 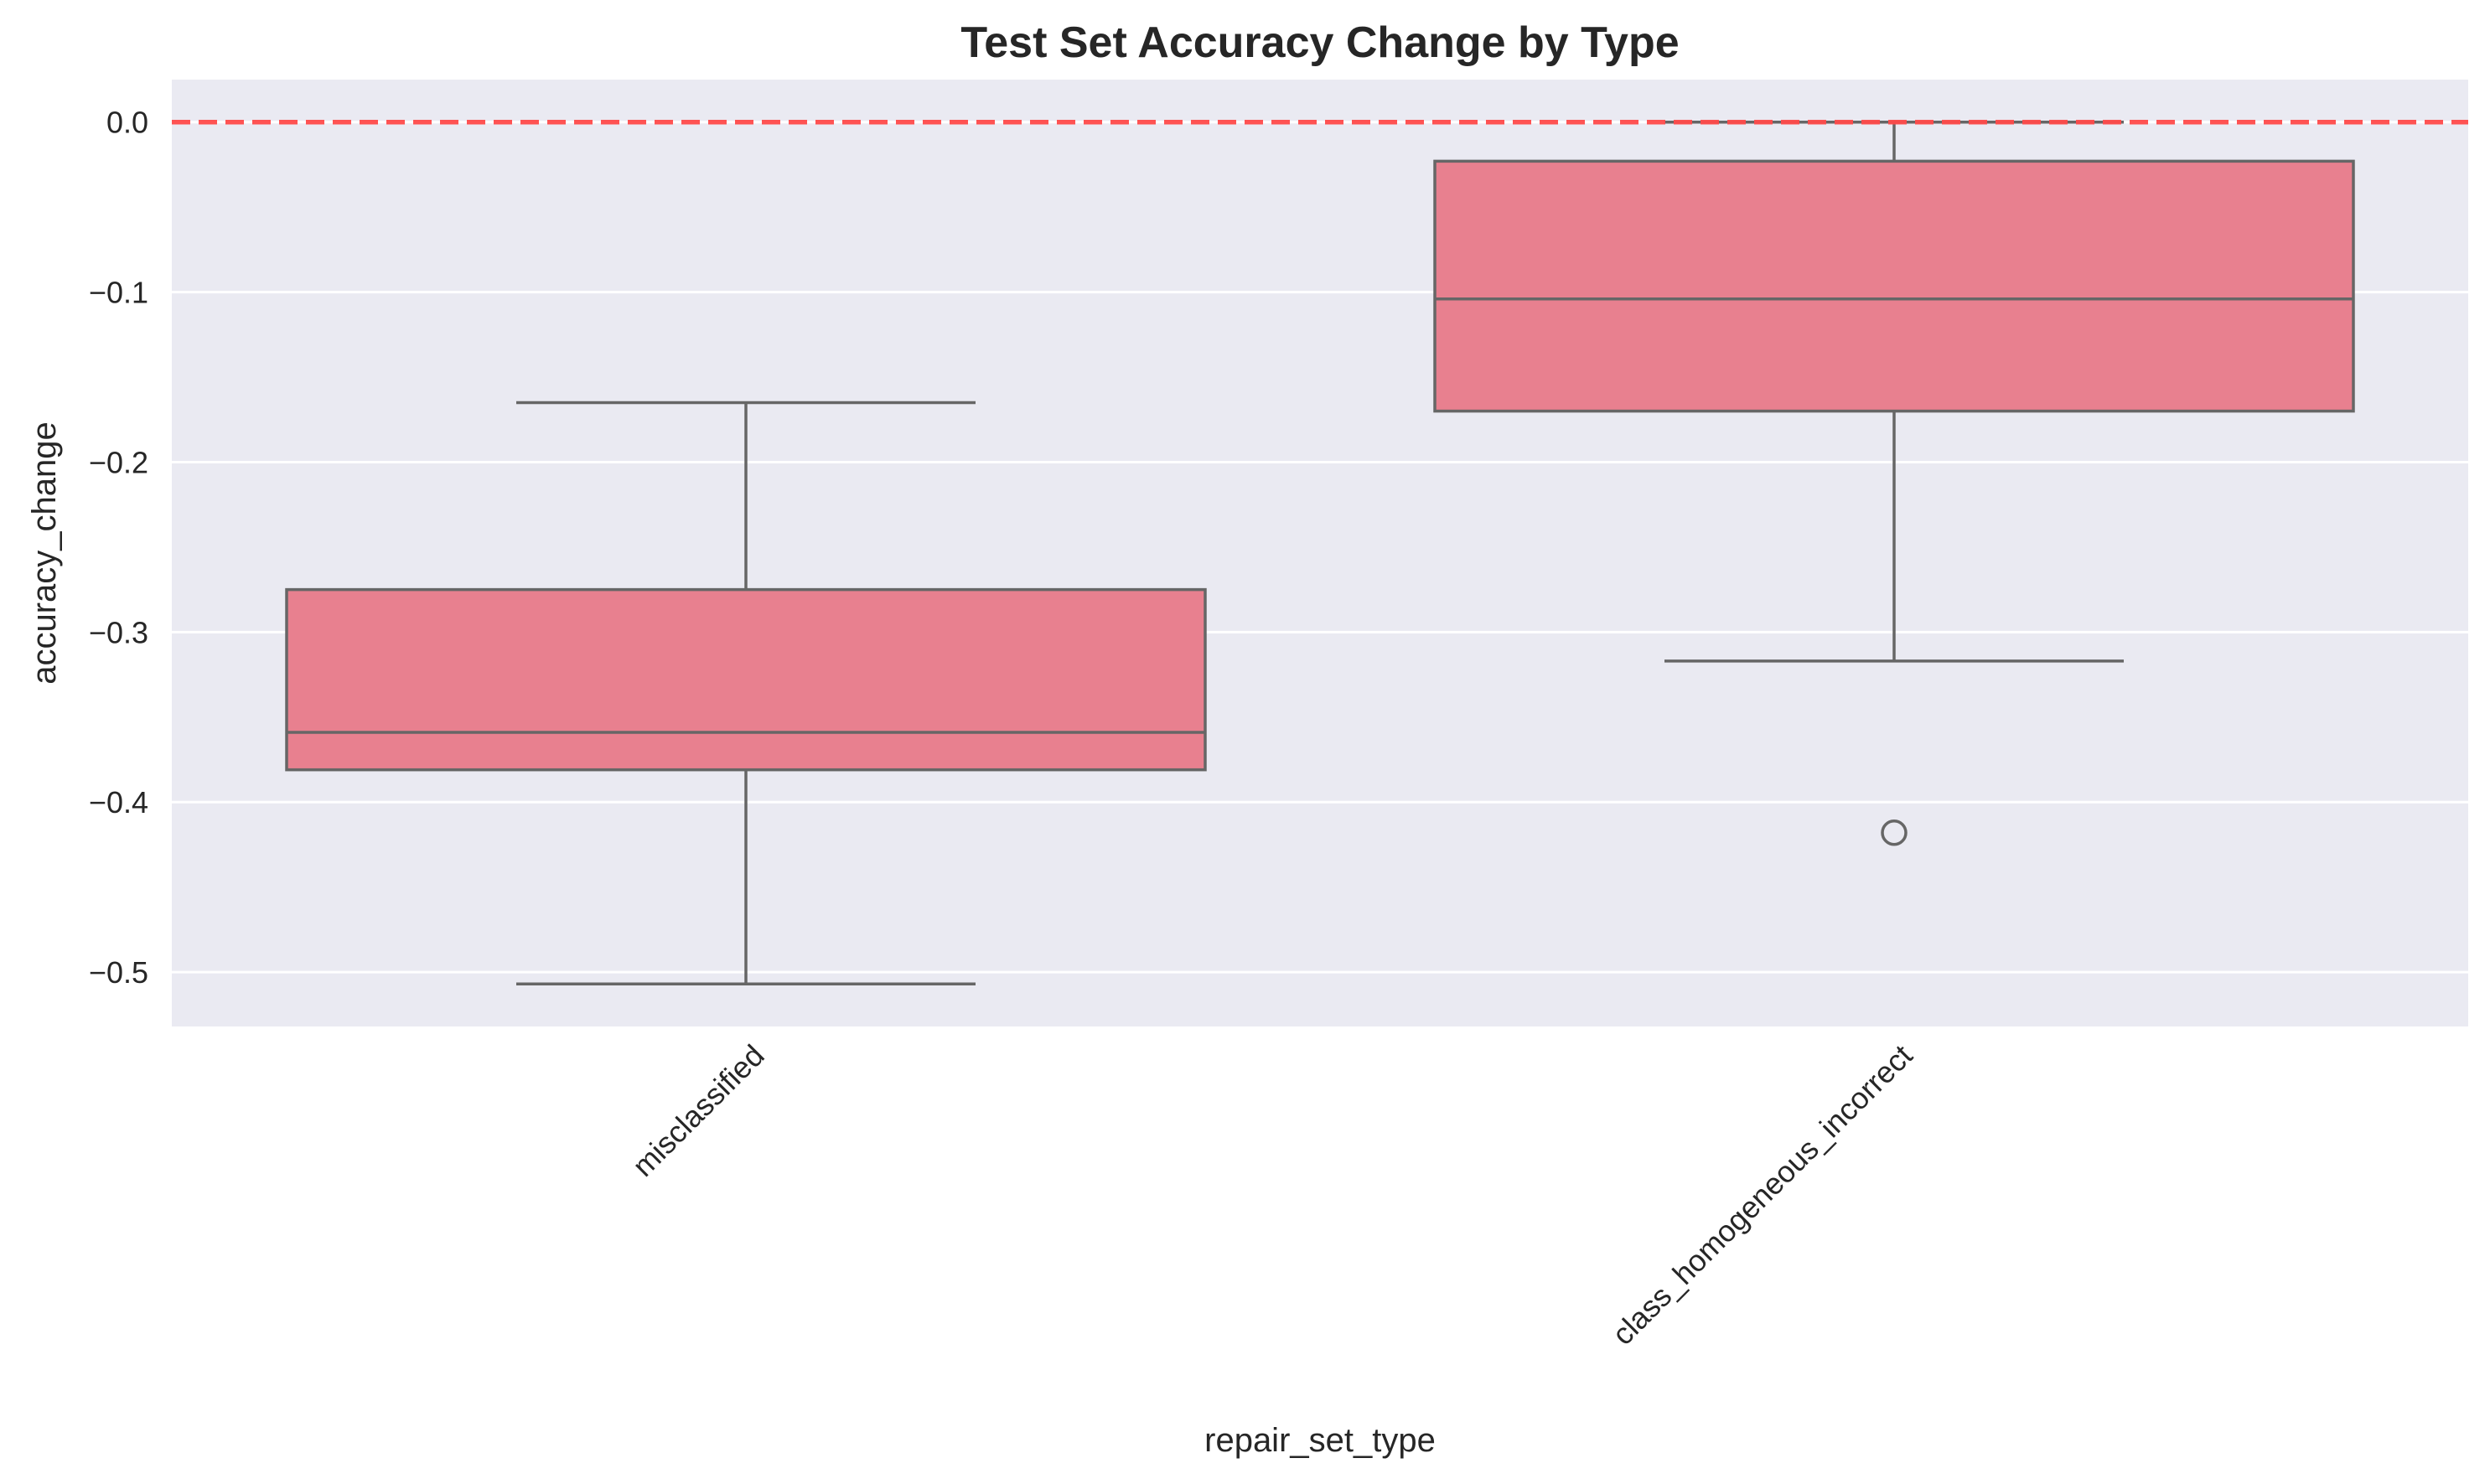 What do you see at coordinates (127, 123) in the screenshot?
I see `y-tick-label: 0.0` at bounding box center [127, 123].